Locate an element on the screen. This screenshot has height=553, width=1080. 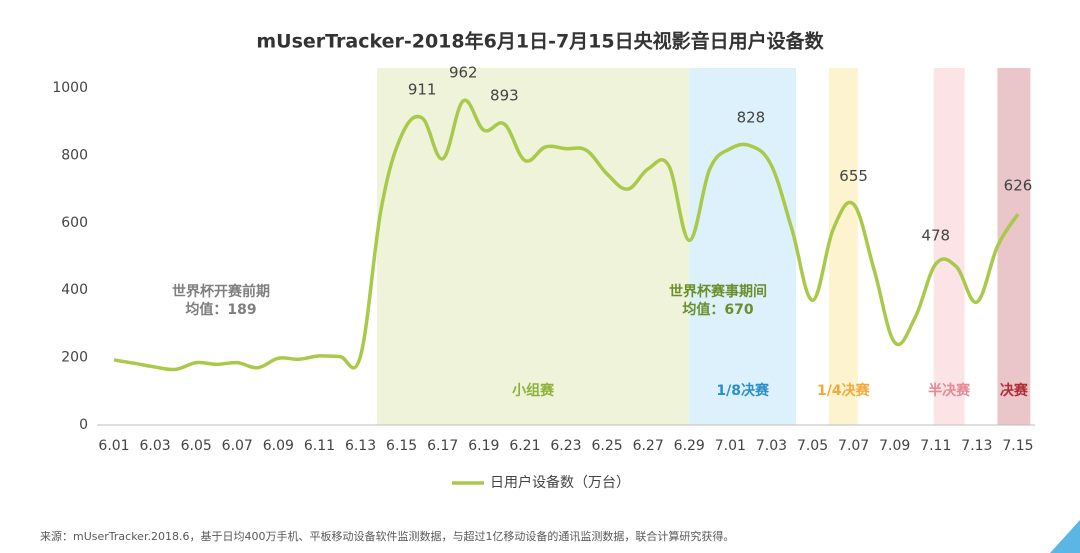
annotation: 均值：189 is located at coordinates (220, 309).